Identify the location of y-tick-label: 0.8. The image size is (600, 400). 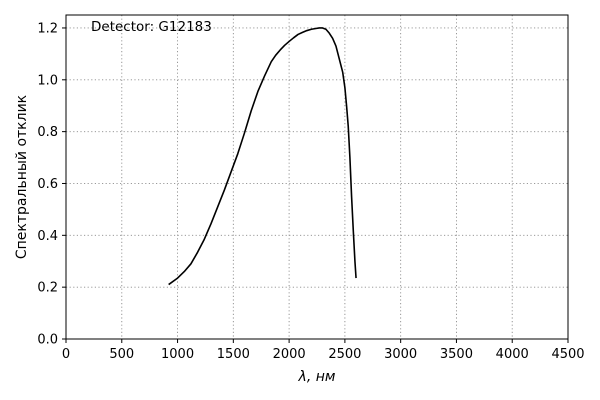
(47, 132).